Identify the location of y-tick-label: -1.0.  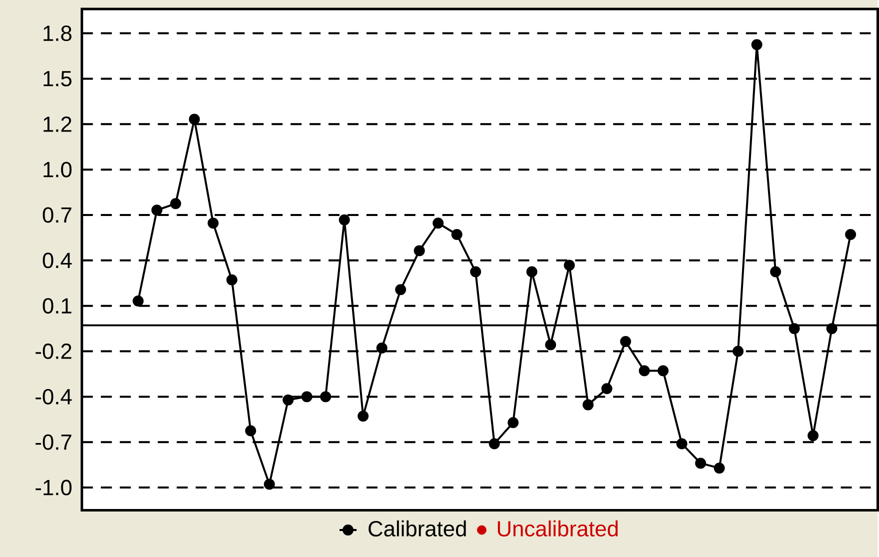
(54, 488).